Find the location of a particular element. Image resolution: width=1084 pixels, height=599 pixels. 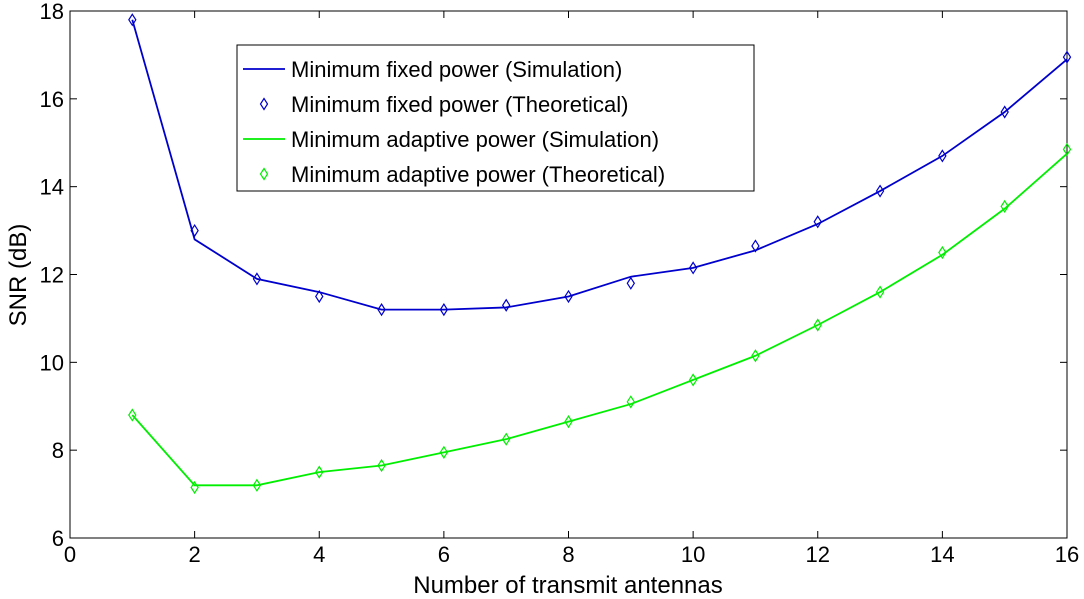

y-tick-label: 18 is located at coordinates (52, 12).